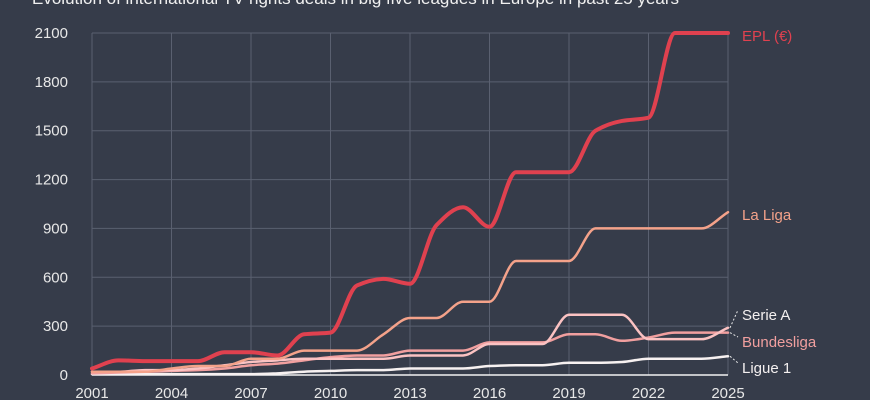 The width and height of the screenshot is (870, 400). I want to click on y-tick-label: 2100, so click(51, 33).